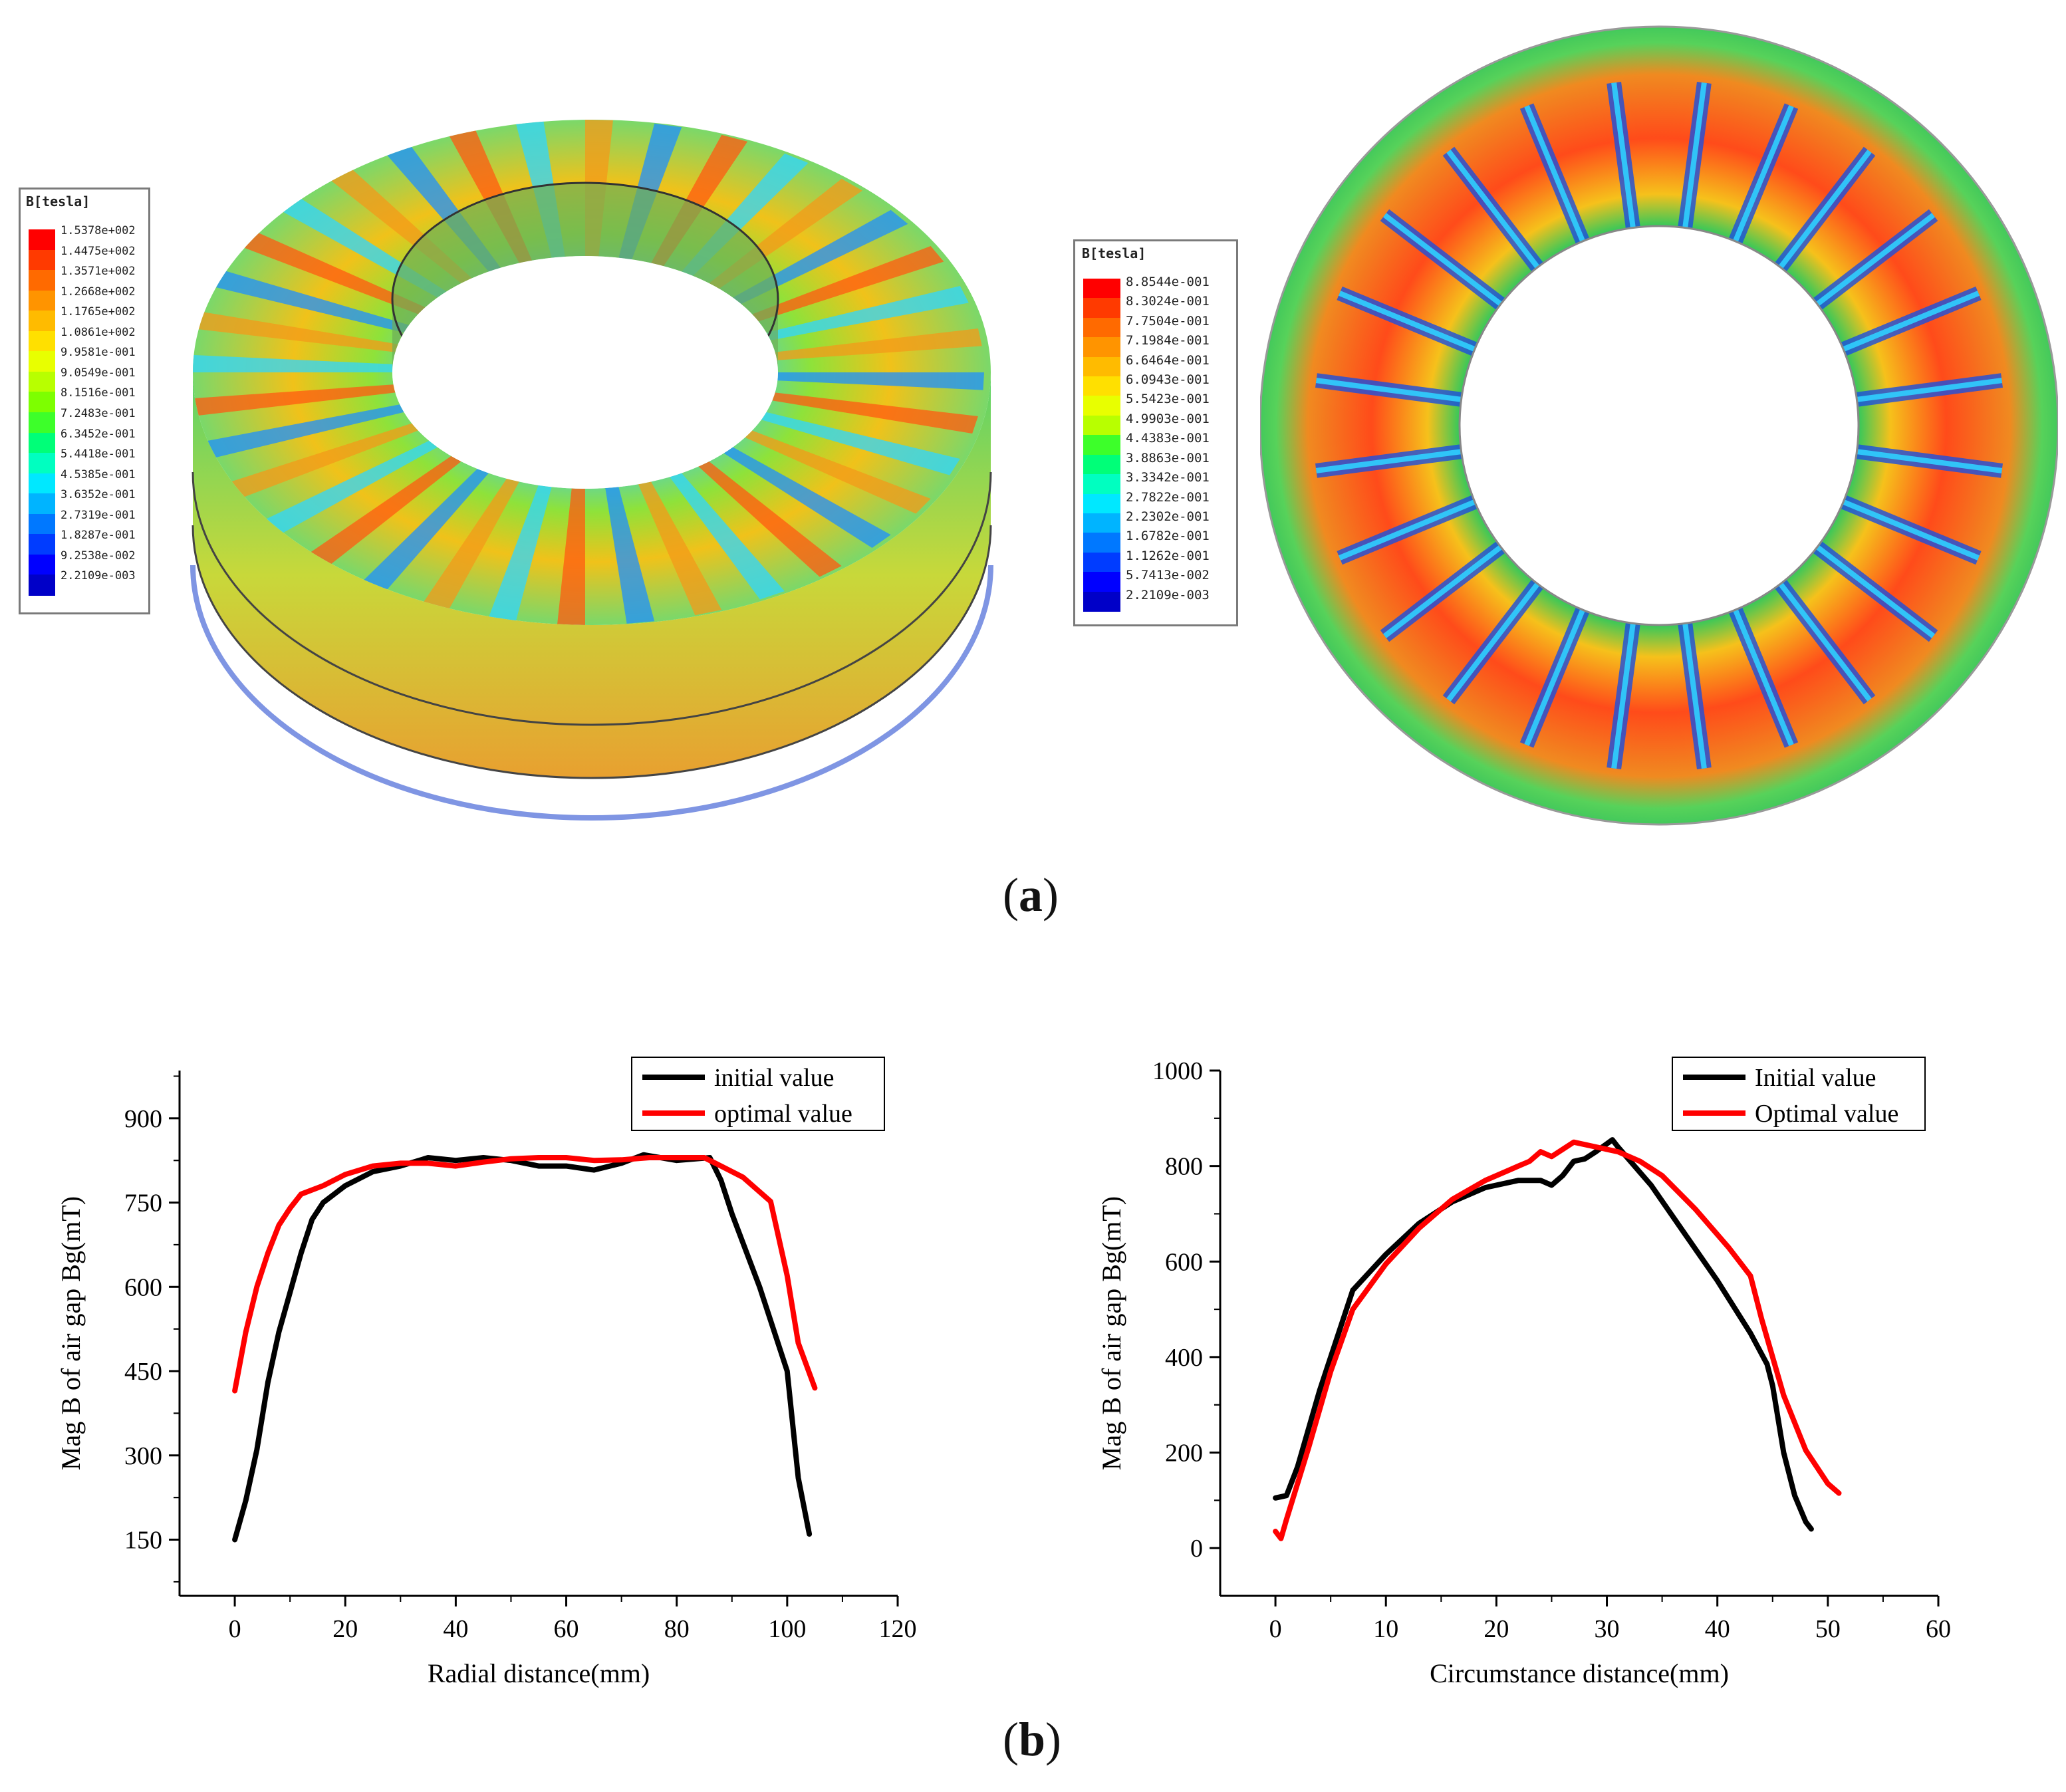  What do you see at coordinates (539, 1673) in the screenshot?
I see `x-axis-label: Radial distance(mm)` at bounding box center [539, 1673].